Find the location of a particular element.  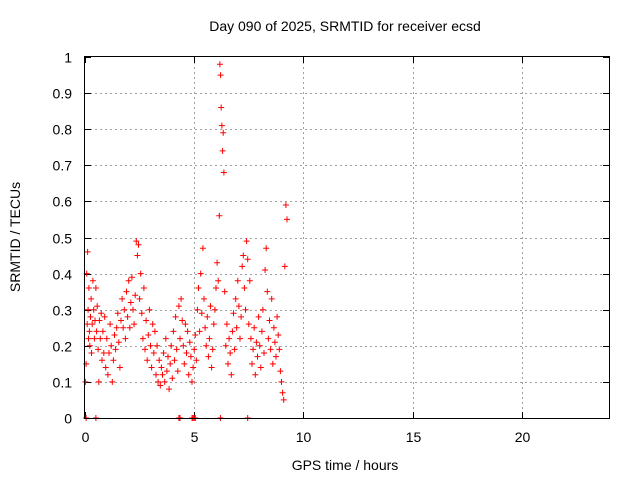

y-tick-label: 0.1 is located at coordinates (63, 383).